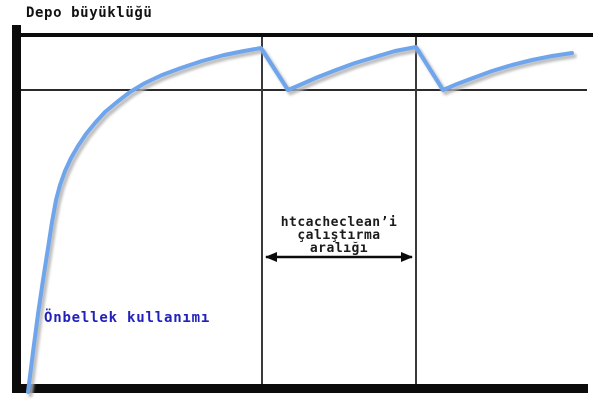  I want to click on interval-annotation-line-2: çalıştırma, so click(339, 235).